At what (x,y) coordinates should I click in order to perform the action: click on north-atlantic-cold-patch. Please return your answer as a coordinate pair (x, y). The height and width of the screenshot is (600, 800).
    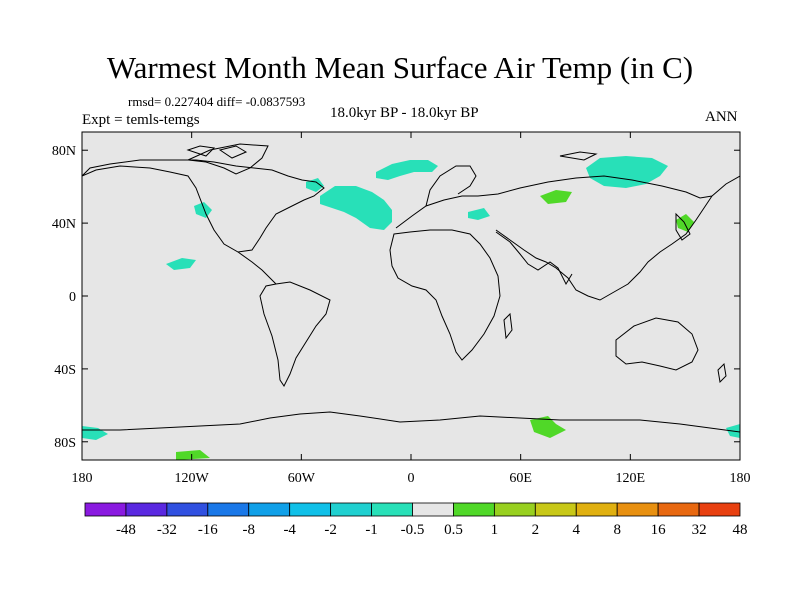
    Looking at the image, I should click on (356, 208).